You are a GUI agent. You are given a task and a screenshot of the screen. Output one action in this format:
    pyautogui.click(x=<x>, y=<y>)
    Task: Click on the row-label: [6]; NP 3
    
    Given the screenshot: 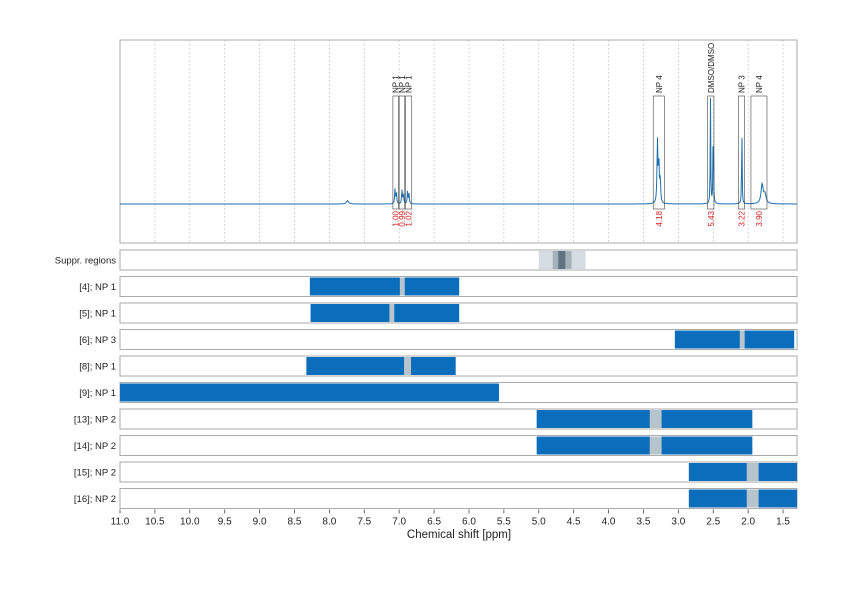 What is the action you would take?
    pyautogui.click(x=97, y=340)
    